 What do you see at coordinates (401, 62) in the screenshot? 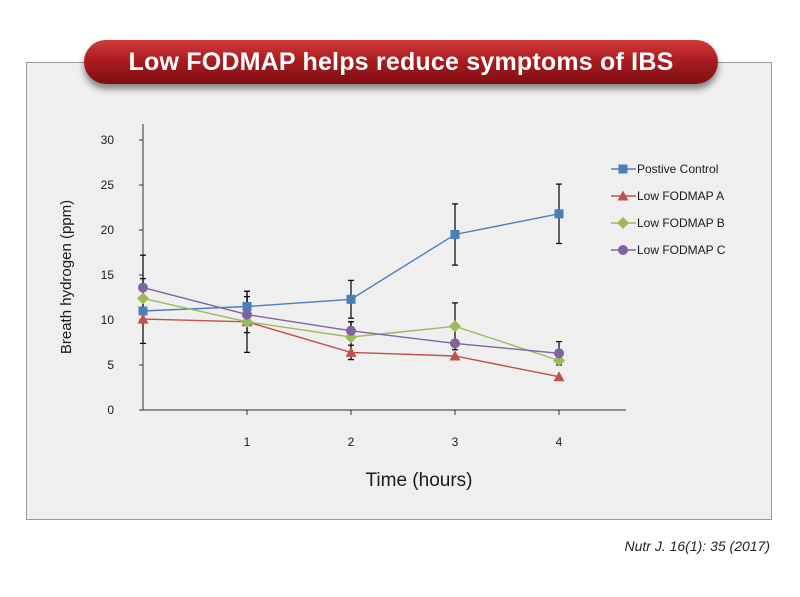
I see `banner-title: Low FODMAP helps reduce symptoms of IBS` at bounding box center [401, 62].